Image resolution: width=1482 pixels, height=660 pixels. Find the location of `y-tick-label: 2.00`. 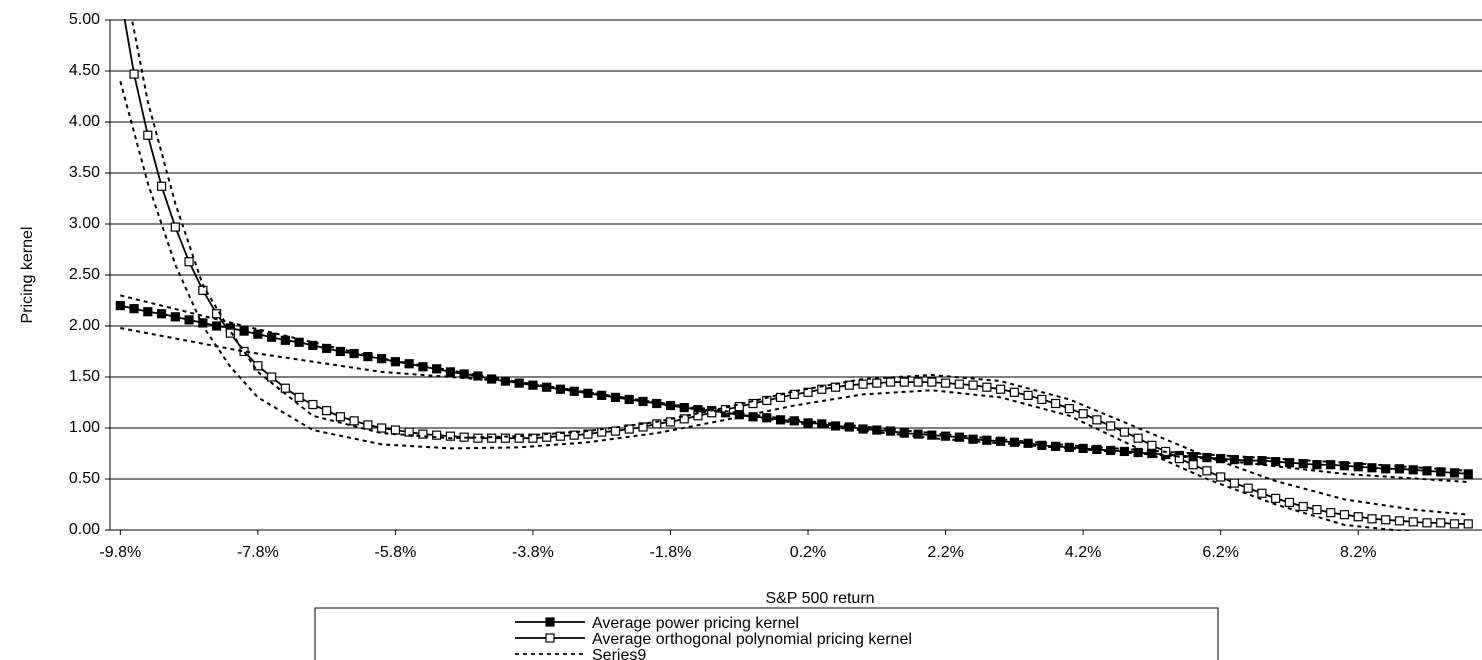

y-tick-label: 2.00 is located at coordinates (84, 325).